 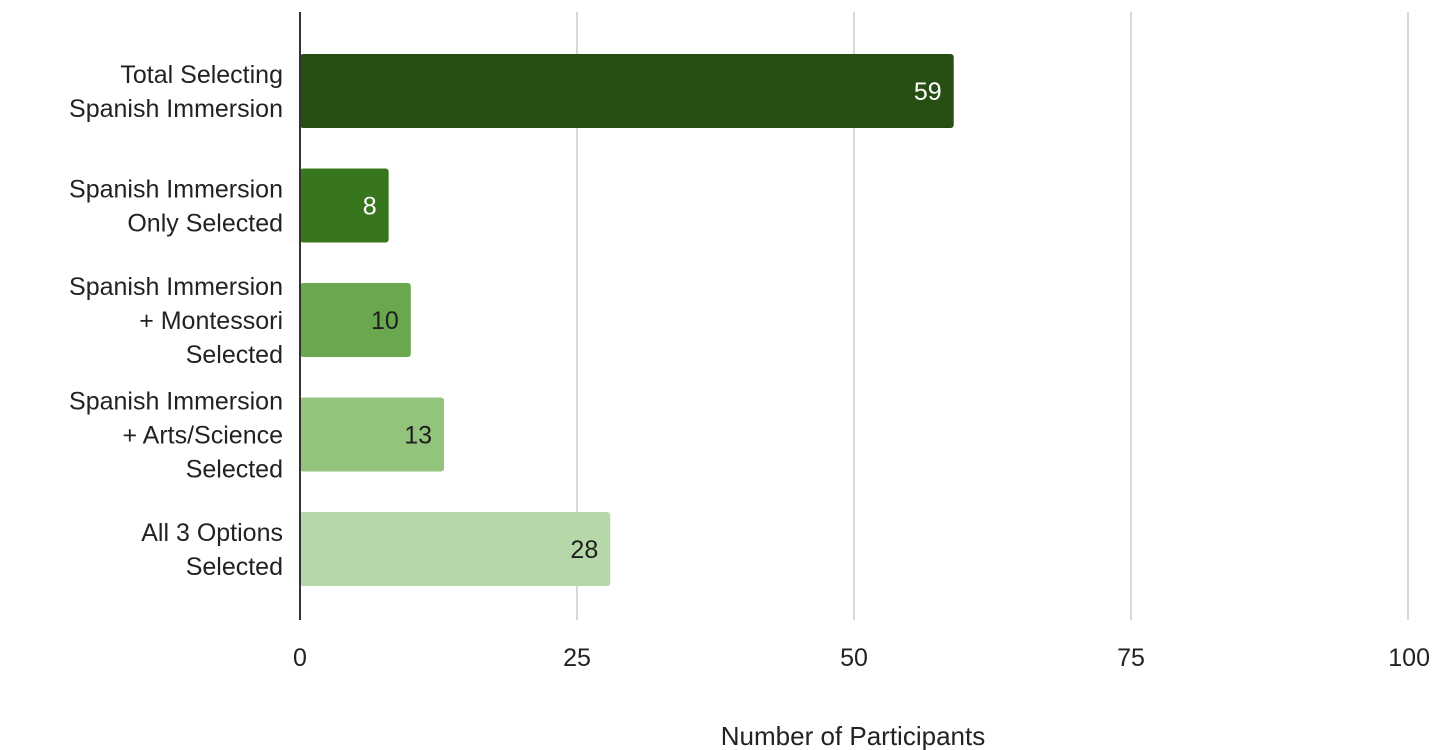 I want to click on category-label: Spanish Immersion + Arts/Science Selected, so click(x=176, y=436).